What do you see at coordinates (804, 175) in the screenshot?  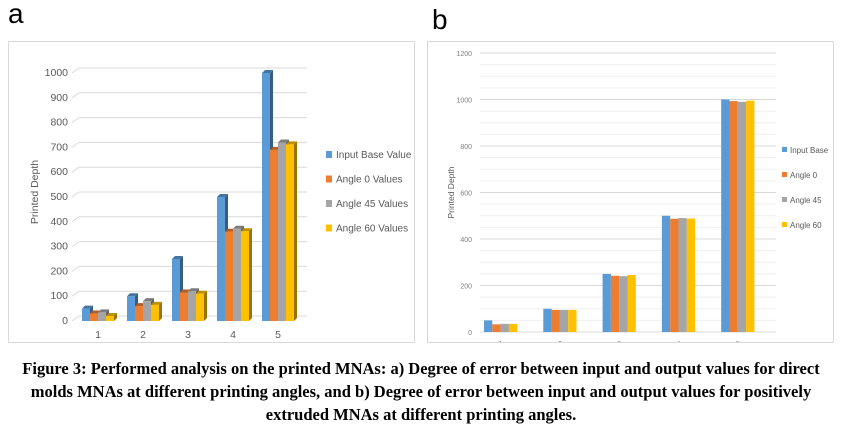 I see `legend-label: Angle 0` at bounding box center [804, 175].